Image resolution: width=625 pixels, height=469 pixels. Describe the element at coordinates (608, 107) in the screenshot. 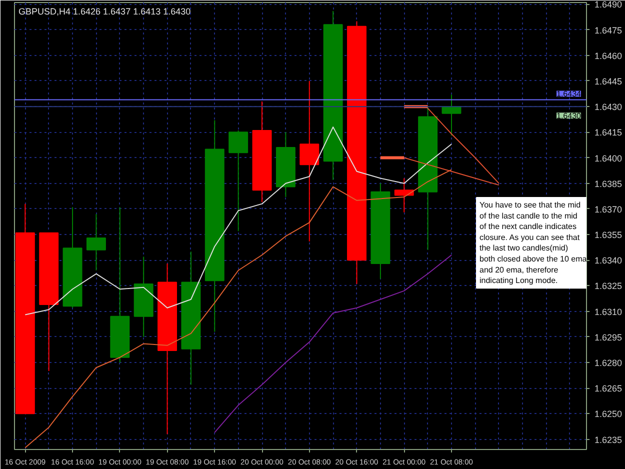

I see `y-tick-label: 1.6430` at that location.